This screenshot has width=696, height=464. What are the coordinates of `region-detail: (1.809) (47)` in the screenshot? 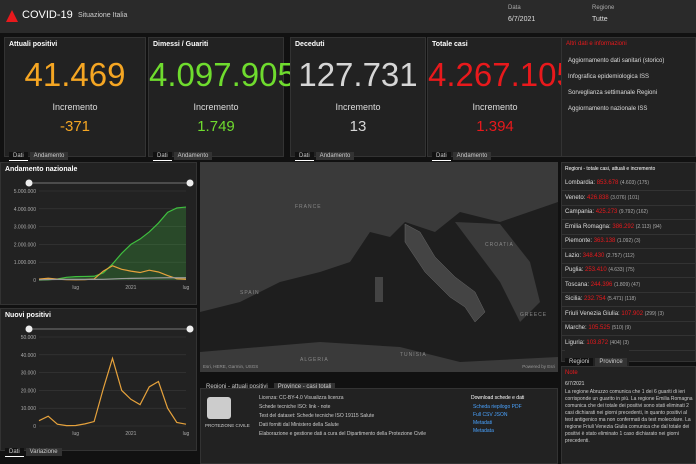 It's located at (627, 284).